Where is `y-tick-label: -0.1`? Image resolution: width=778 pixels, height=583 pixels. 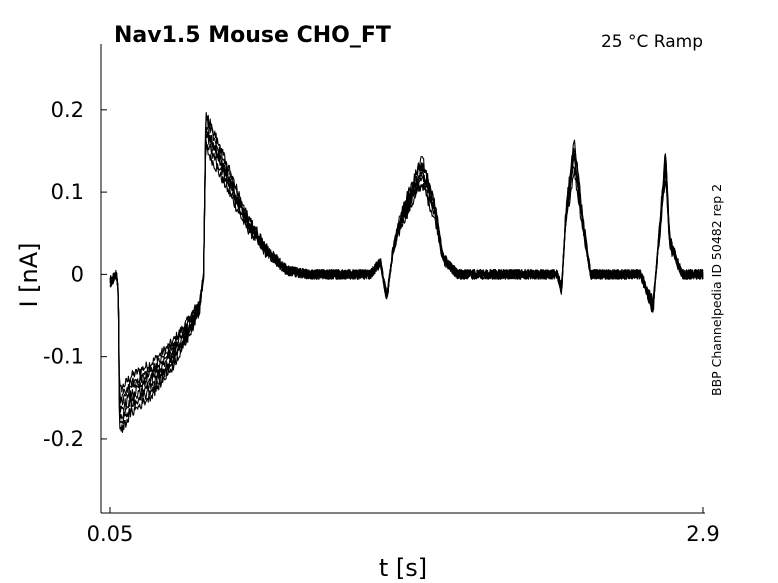 y-tick-label: -0.1 is located at coordinates (63, 357).